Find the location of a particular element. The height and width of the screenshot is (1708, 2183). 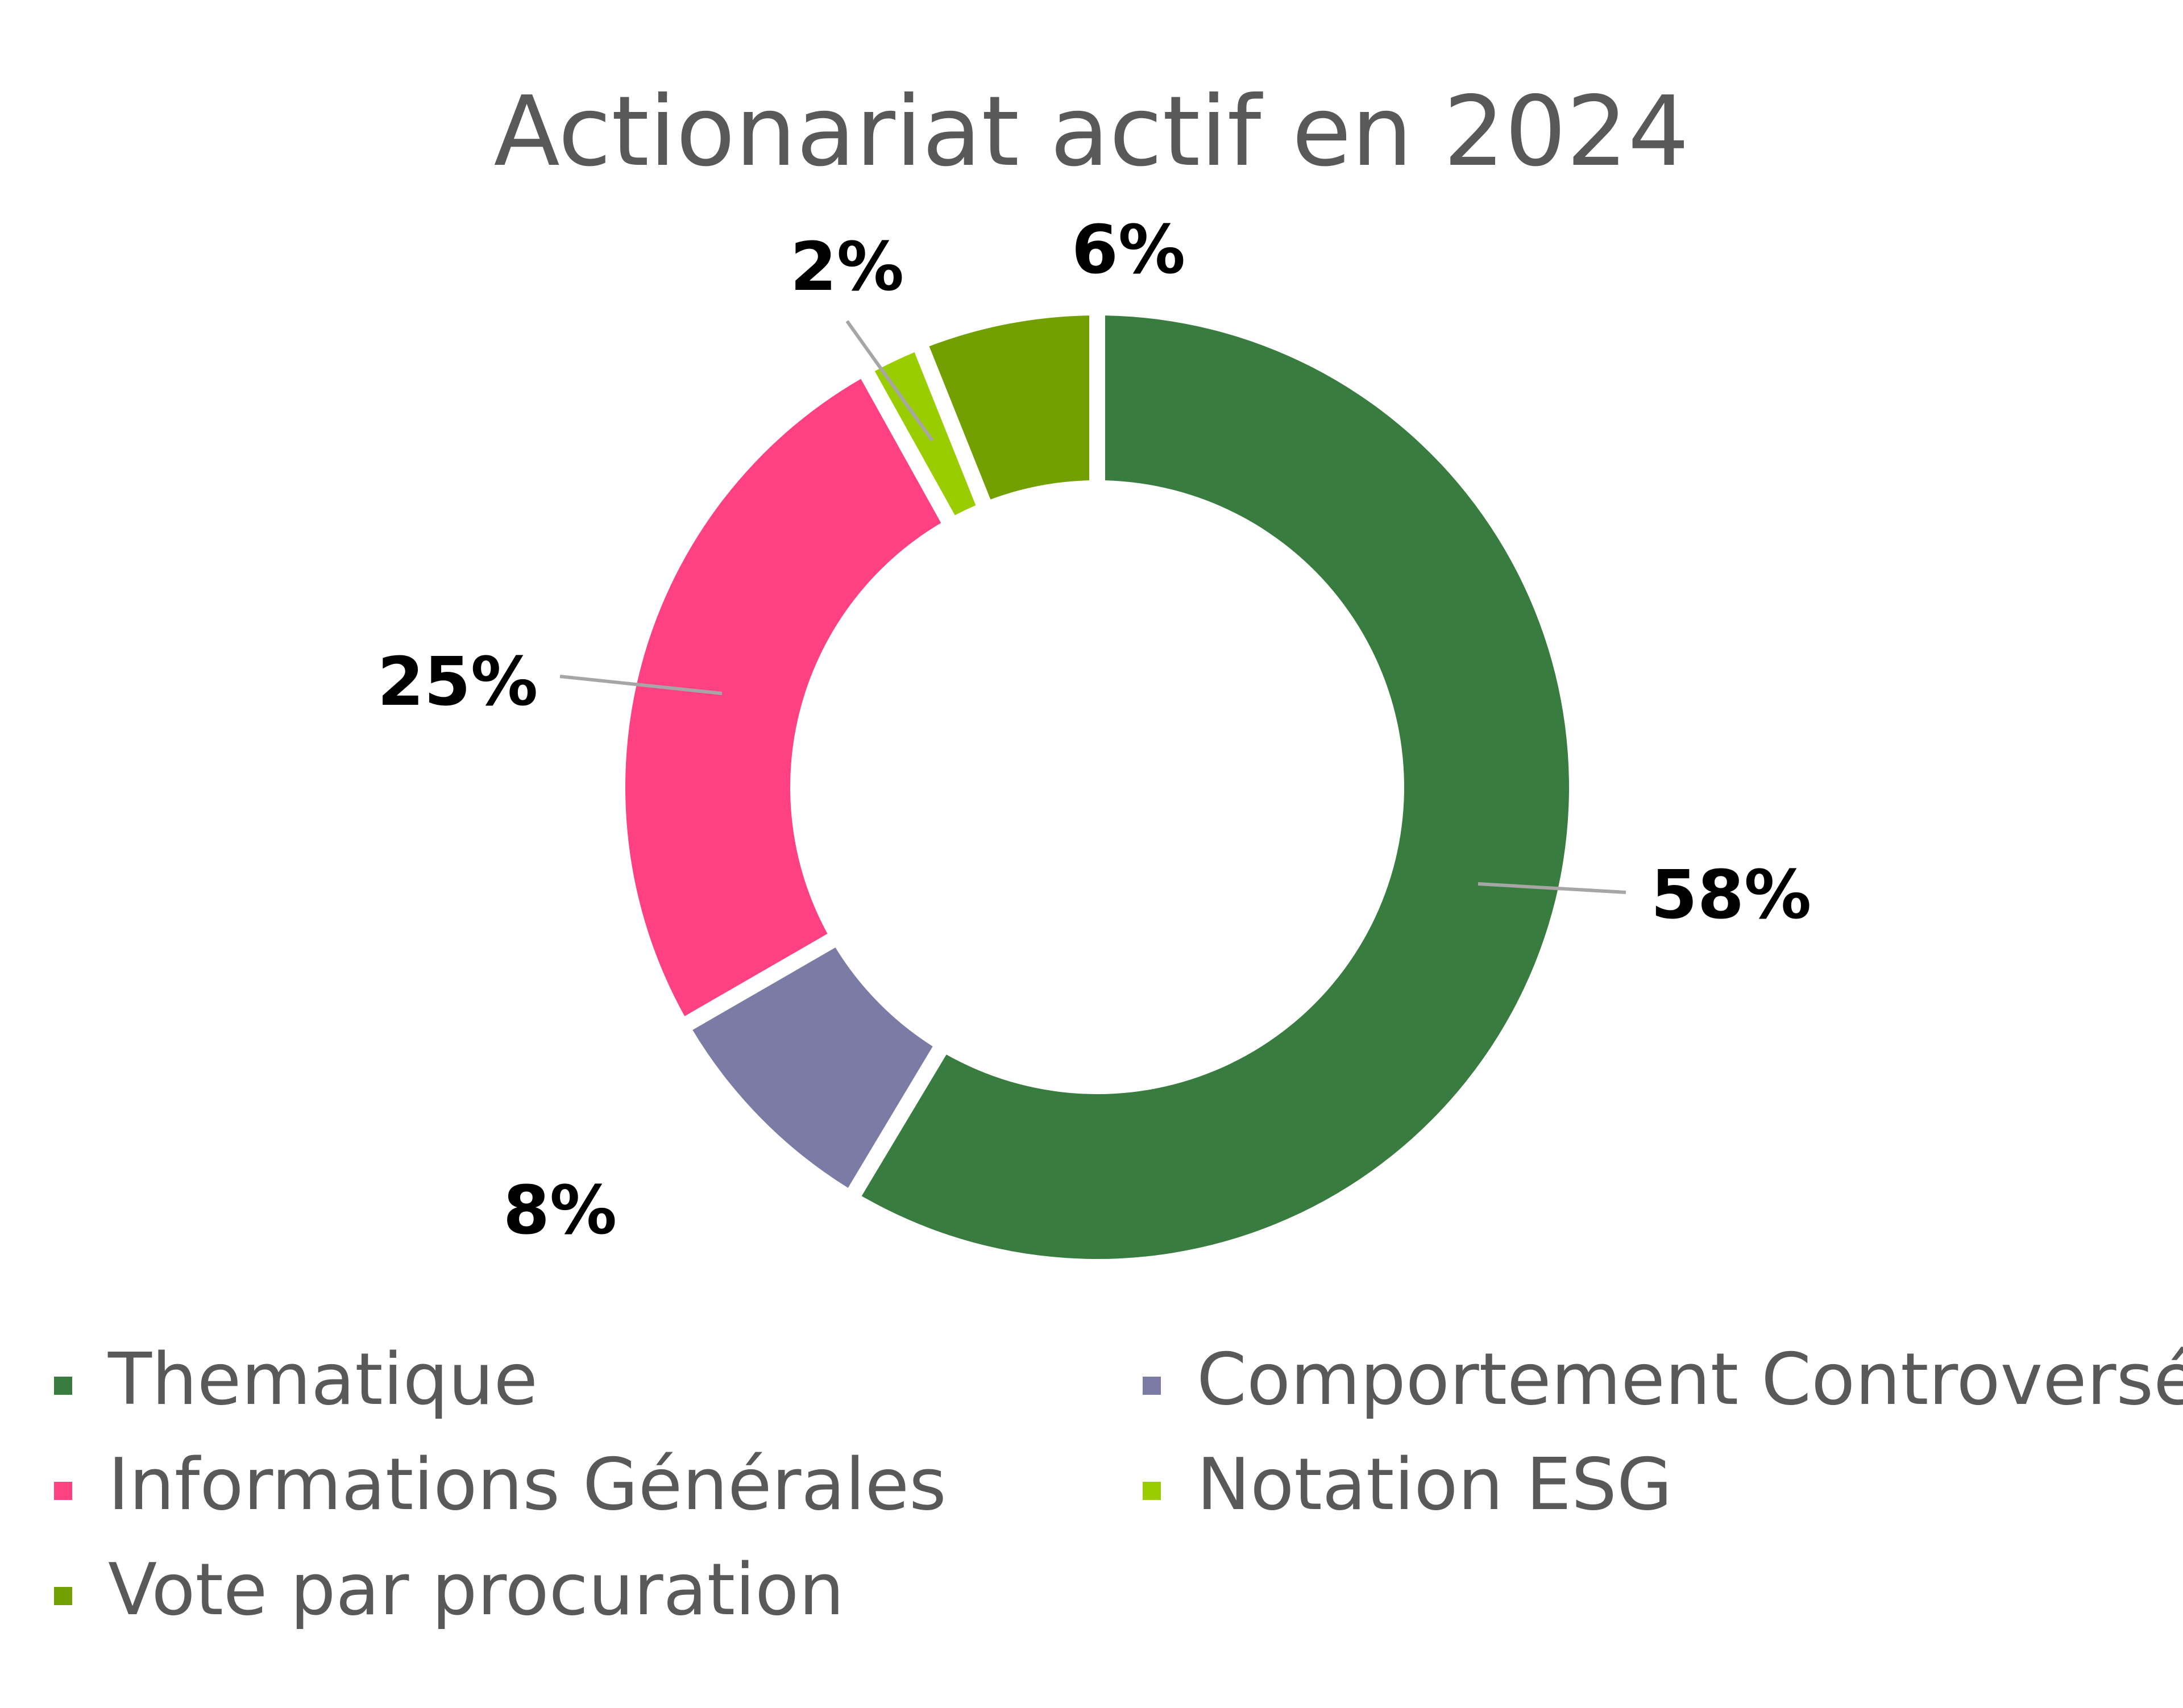

legend-label: Informations Générales is located at coordinates (527, 1484).